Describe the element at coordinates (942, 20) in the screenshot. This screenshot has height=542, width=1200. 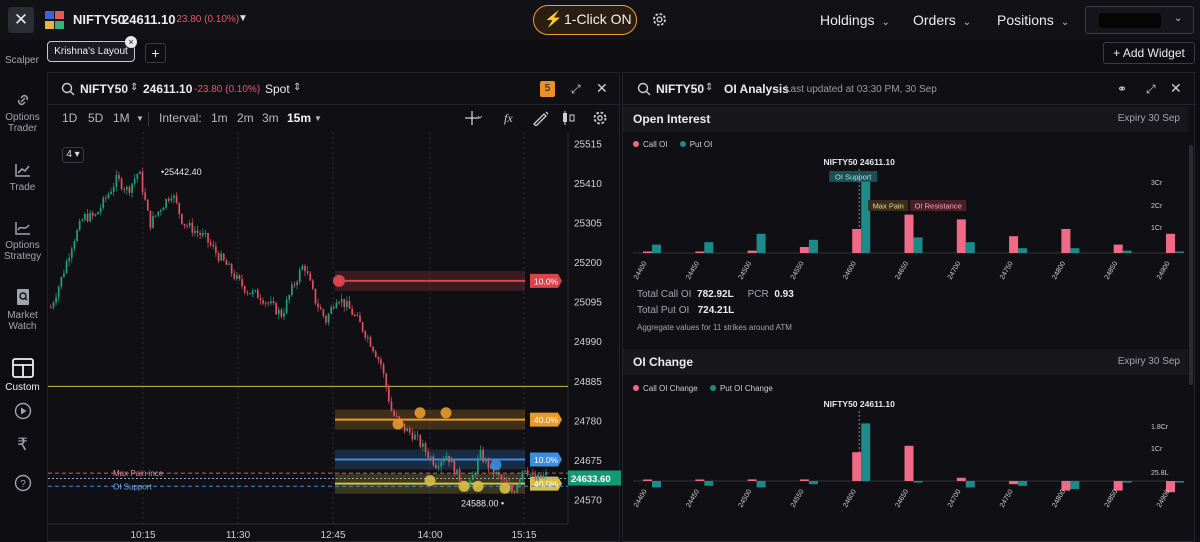
I see `nav-orders: Orders ⌄` at that location.